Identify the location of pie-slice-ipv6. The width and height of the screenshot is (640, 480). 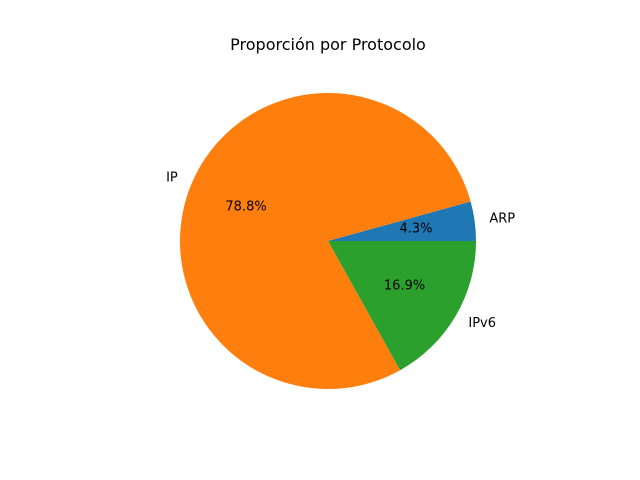
(402, 306).